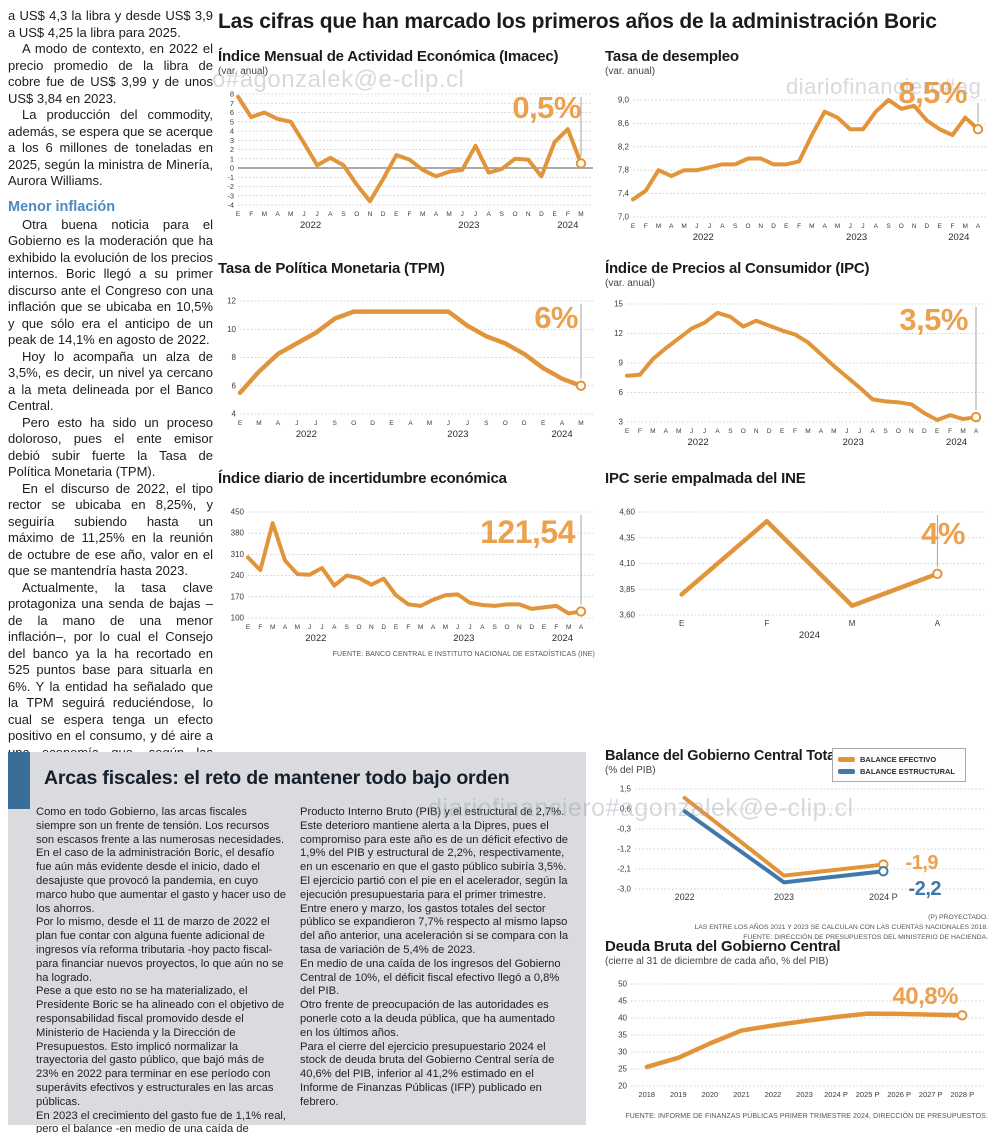 This screenshot has width=988, height=1133. I want to click on svg-text: -3,0, so click(624, 889).